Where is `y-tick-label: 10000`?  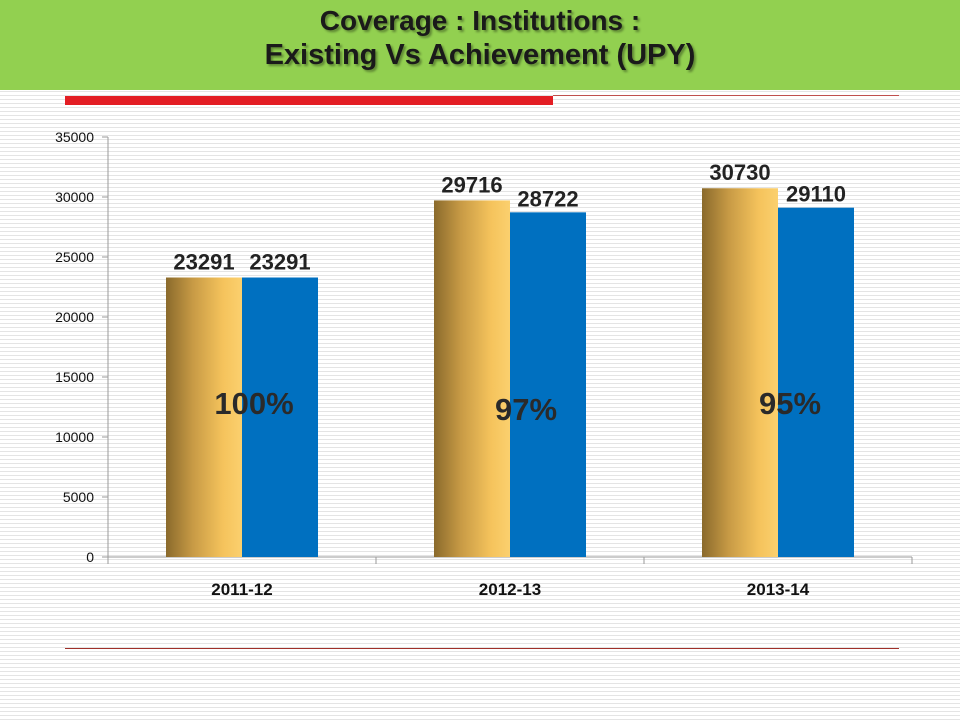 y-tick-label: 10000 is located at coordinates (74, 437).